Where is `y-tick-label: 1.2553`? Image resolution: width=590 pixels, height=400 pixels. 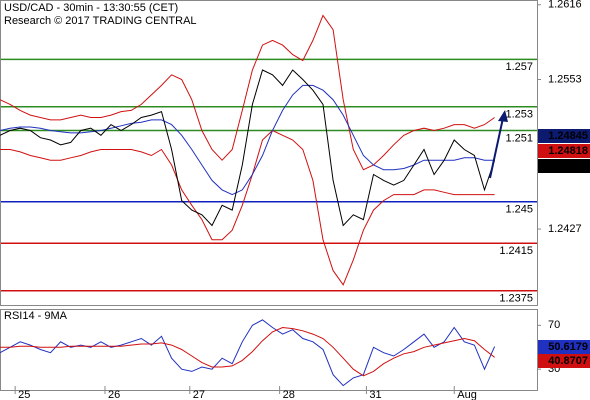
y-tick-label: 1.2553 is located at coordinates (565, 79).